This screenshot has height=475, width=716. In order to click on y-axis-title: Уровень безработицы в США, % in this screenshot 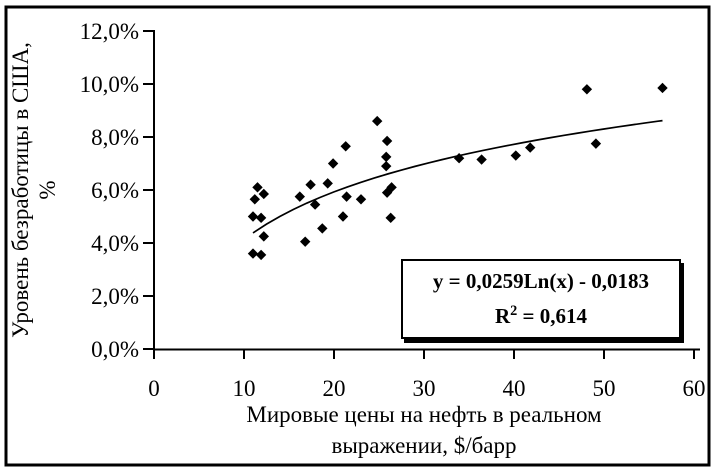, I will do `click(34, 210)`.